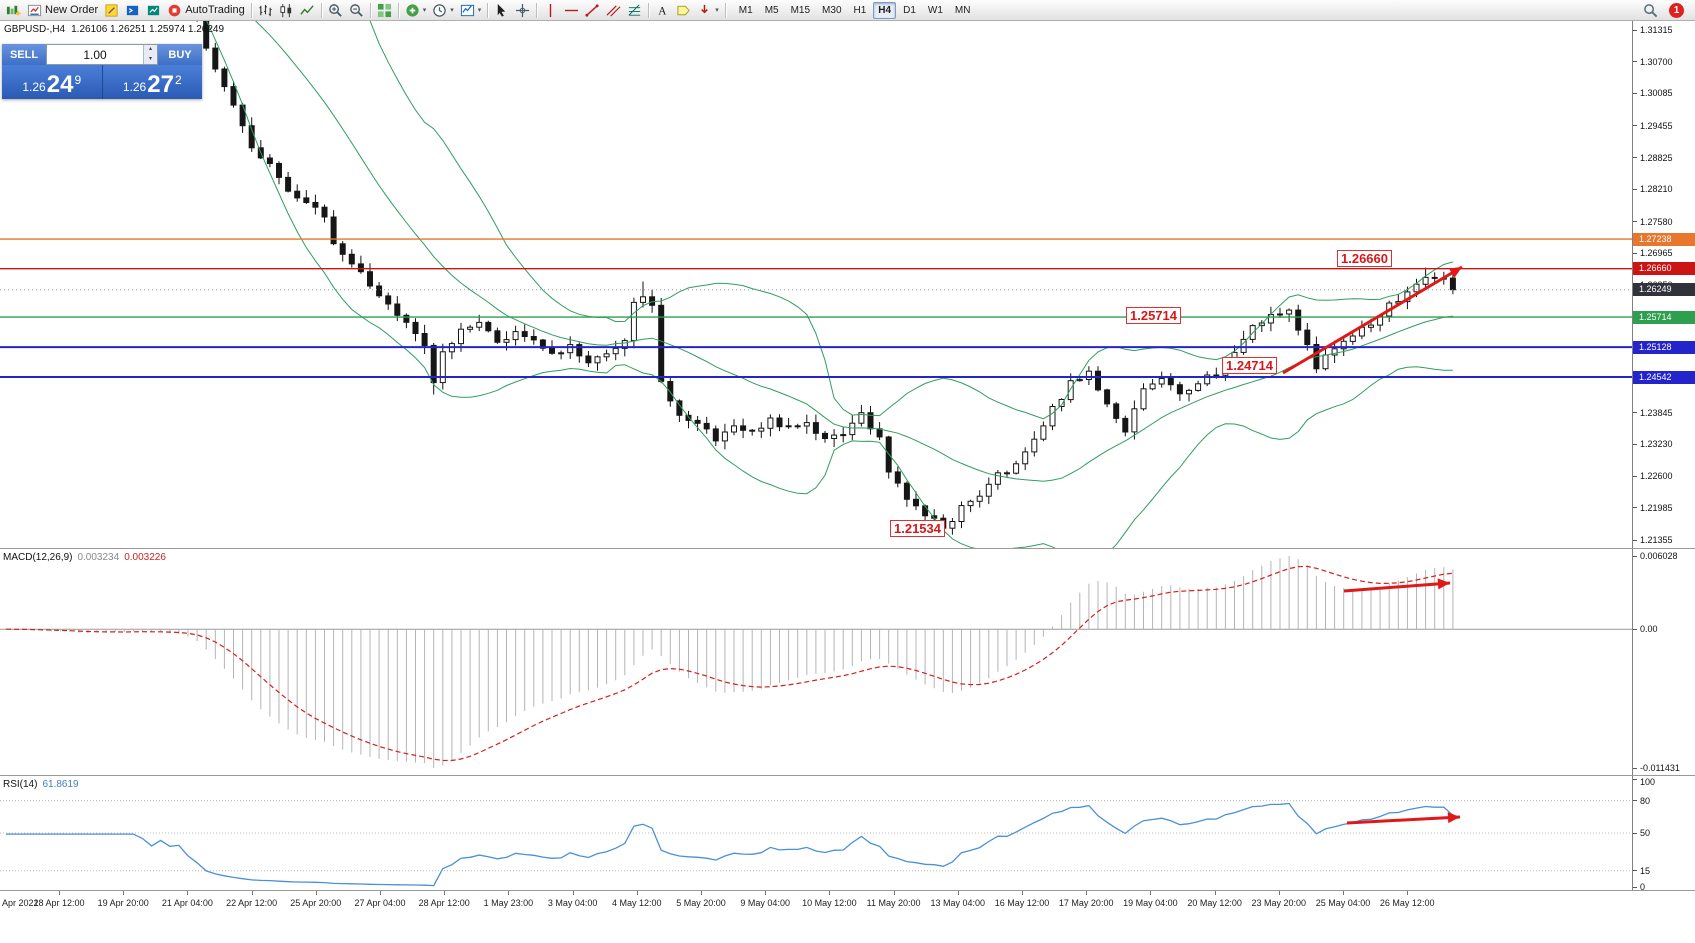  I want to click on horizontal-line-button, so click(571, 10).